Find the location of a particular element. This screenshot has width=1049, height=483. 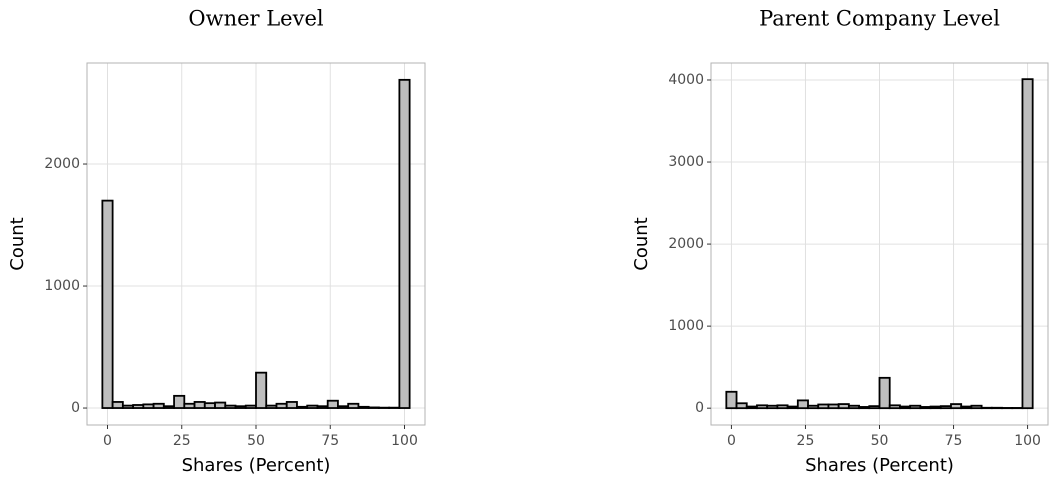

chart-title: Parent Company Level is located at coordinates (879, 19).